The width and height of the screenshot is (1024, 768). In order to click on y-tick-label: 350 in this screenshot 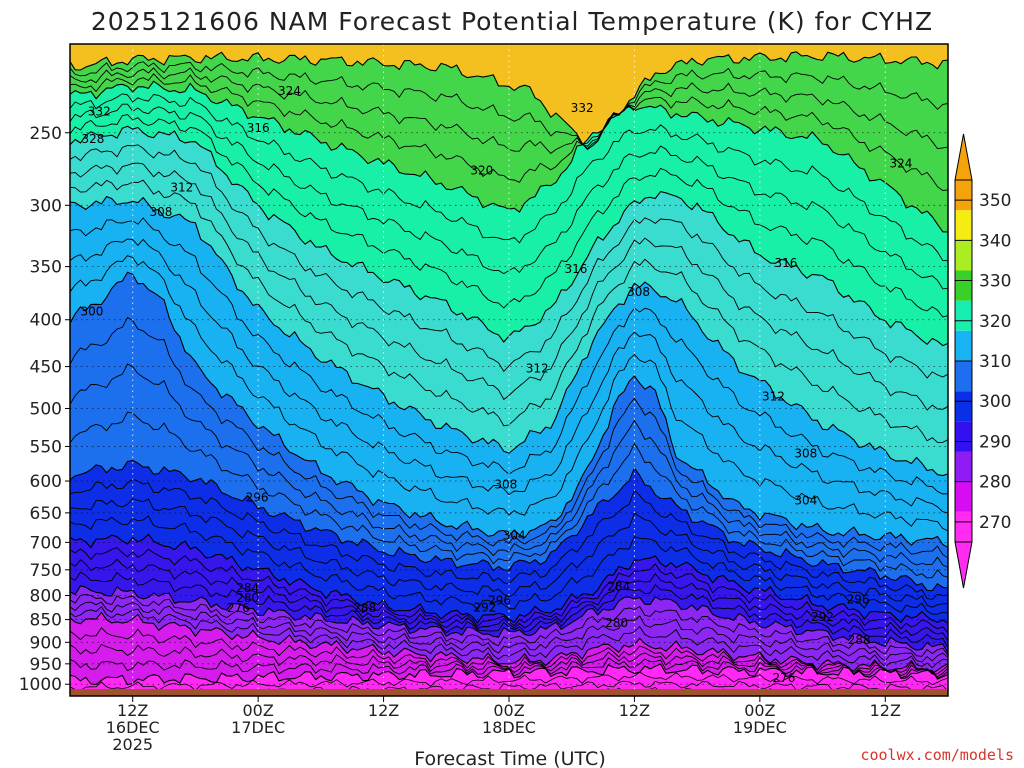, I will do `click(46, 268)`.